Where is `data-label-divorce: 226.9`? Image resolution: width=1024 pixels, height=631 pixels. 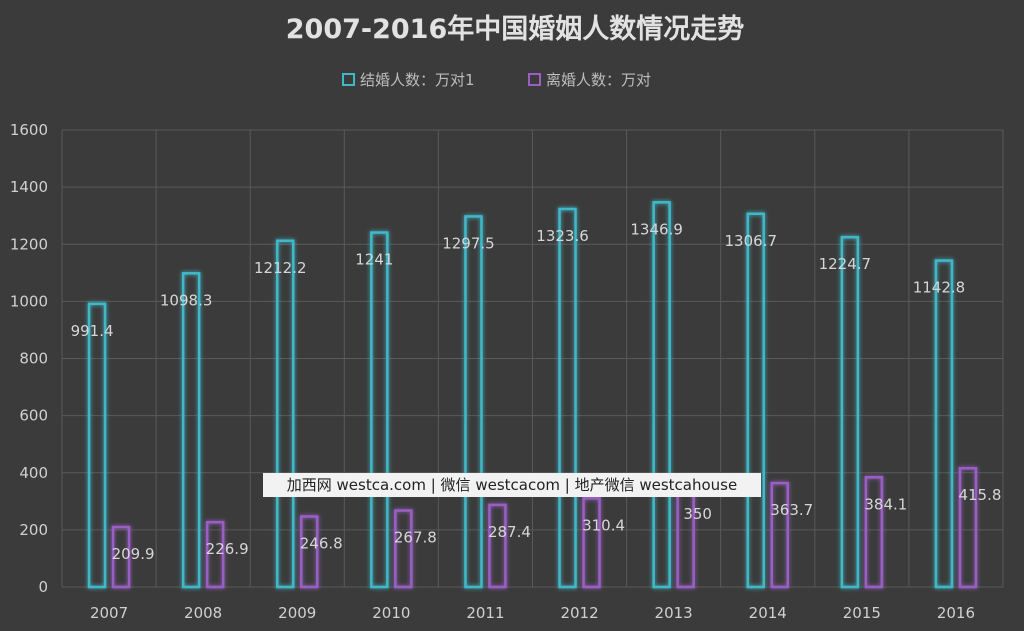
data-label-divorce: 226.9 is located at coordinates (227, 549).